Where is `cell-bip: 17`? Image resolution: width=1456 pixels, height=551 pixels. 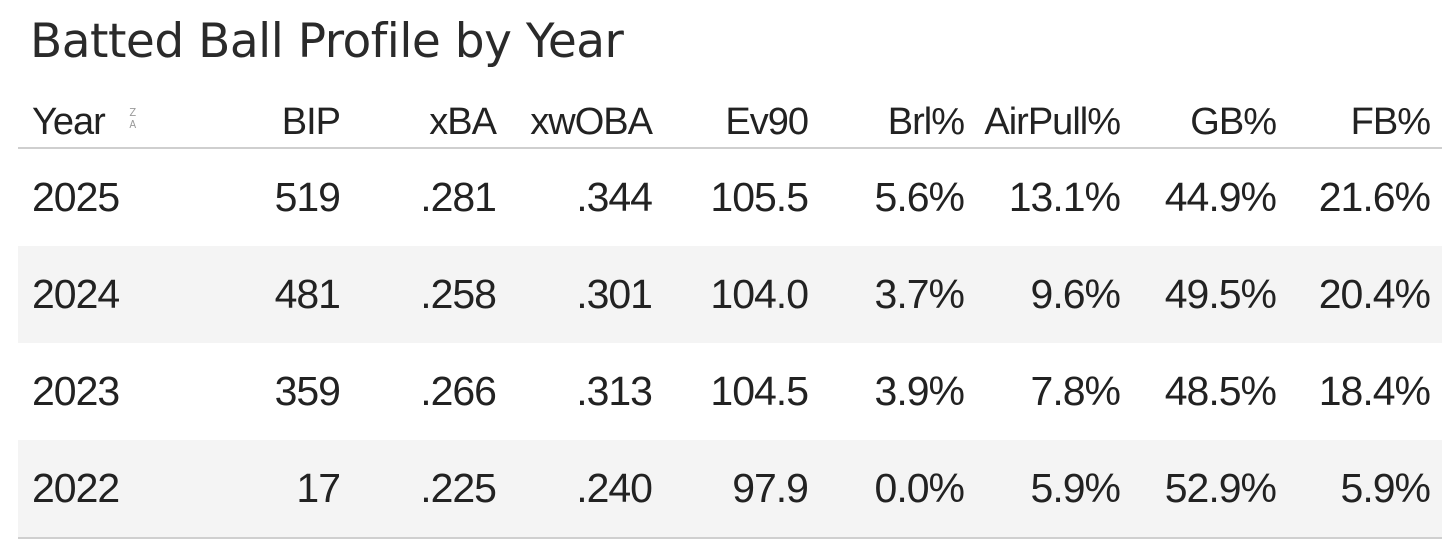 cell-bip: 17 is located at coordinates (262, 489).